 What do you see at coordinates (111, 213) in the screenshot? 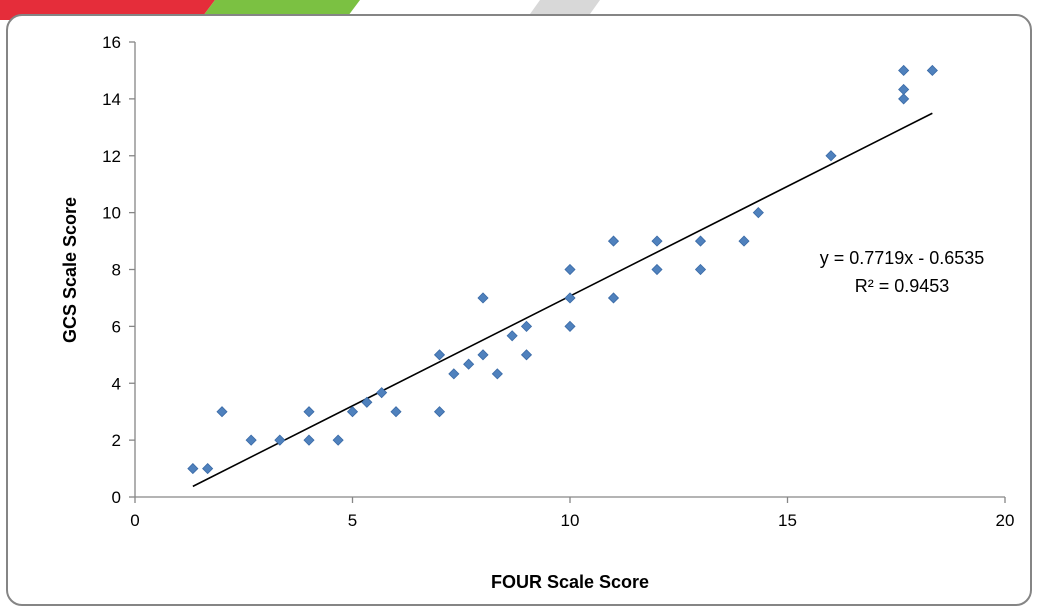
I see `y-tick-label: 10` at bounding box center [111, 213].